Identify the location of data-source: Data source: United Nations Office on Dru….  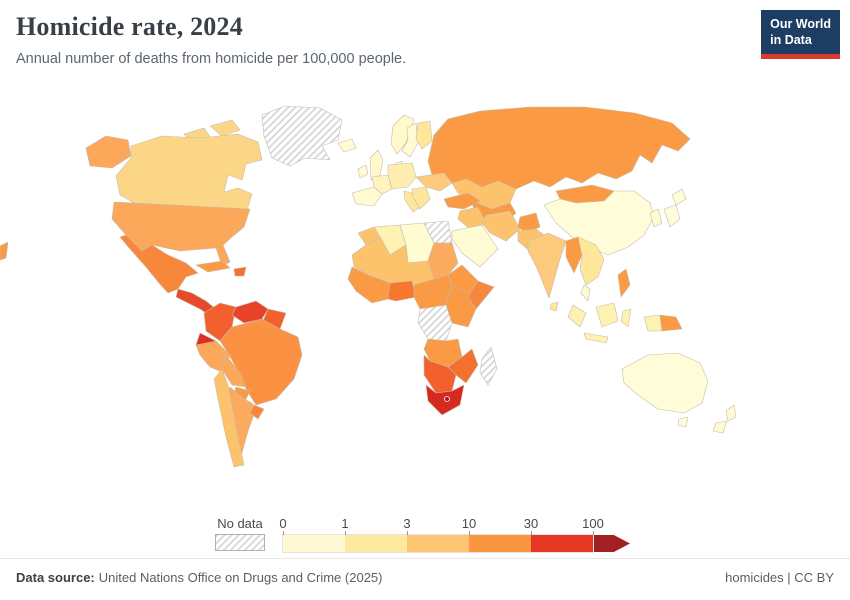
(199, 577).